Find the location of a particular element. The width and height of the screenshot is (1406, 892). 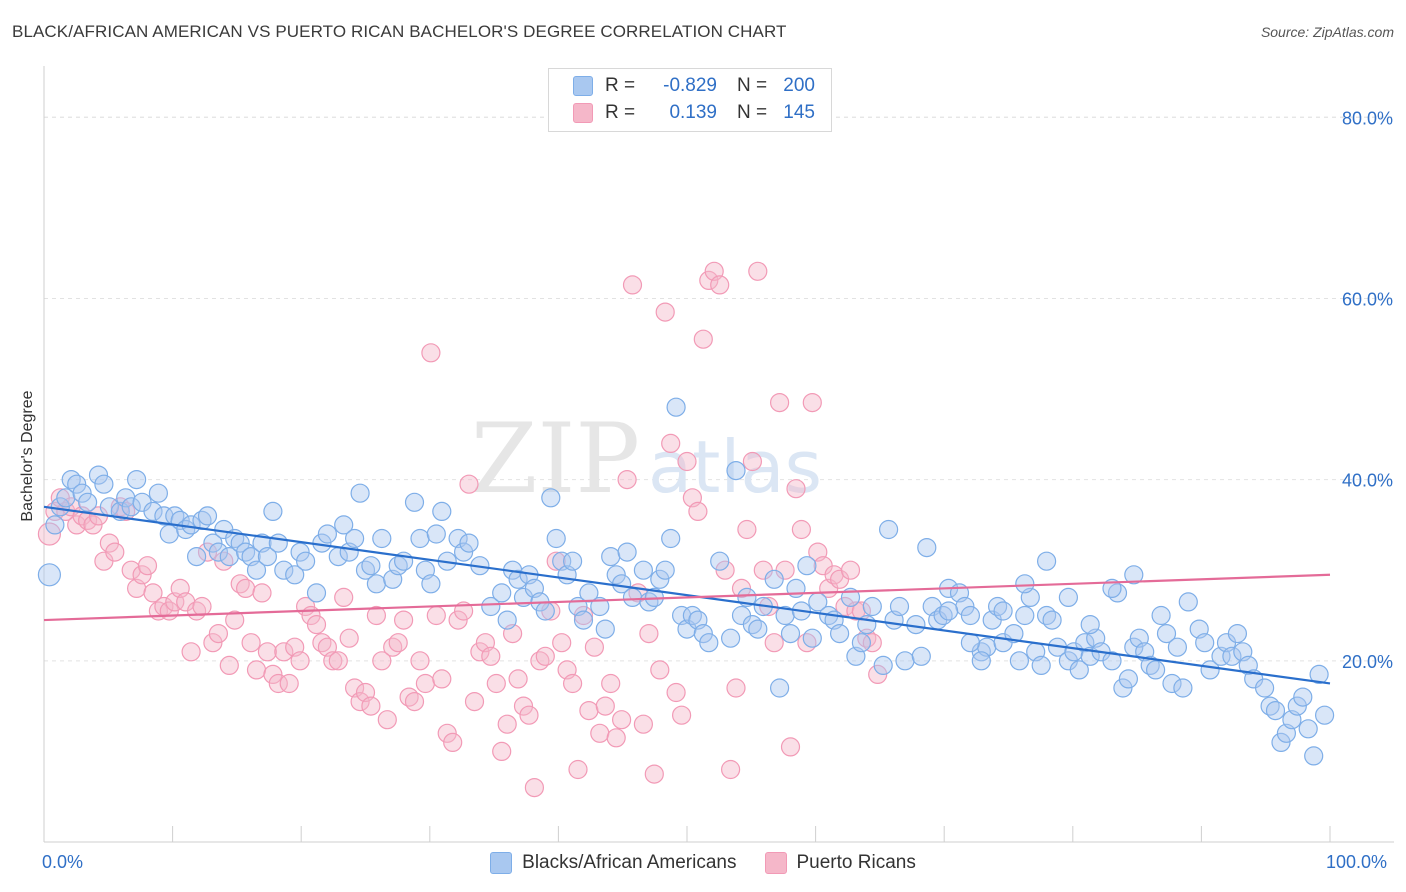

legend-swatch-blue is located at coordinates (583, 86).